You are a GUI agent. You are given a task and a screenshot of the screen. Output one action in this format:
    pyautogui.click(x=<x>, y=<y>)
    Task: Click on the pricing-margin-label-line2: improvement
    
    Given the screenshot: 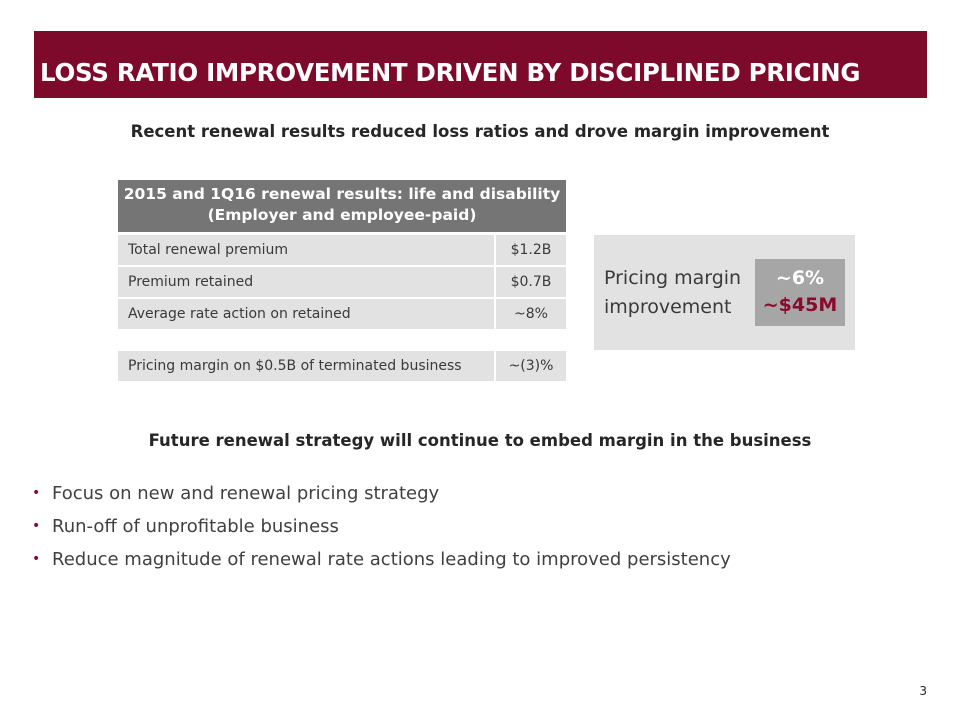 What is the action you would take?
    pyautogui.click(x=668, y=307)
    